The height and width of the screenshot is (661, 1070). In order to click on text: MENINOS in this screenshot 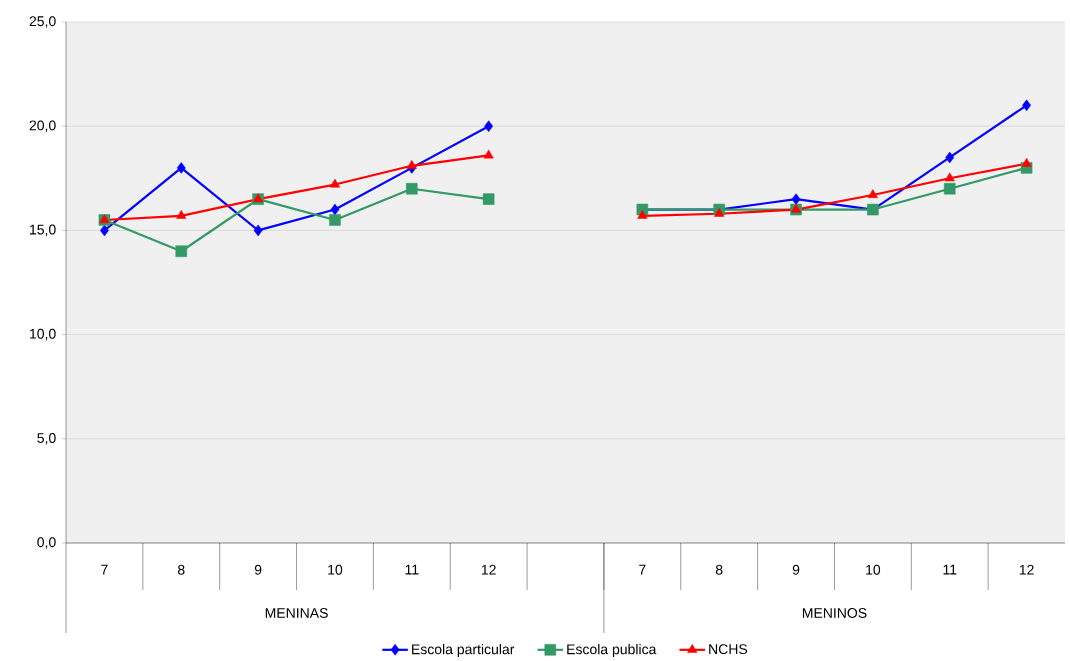, I will do `click(834, 613)`.